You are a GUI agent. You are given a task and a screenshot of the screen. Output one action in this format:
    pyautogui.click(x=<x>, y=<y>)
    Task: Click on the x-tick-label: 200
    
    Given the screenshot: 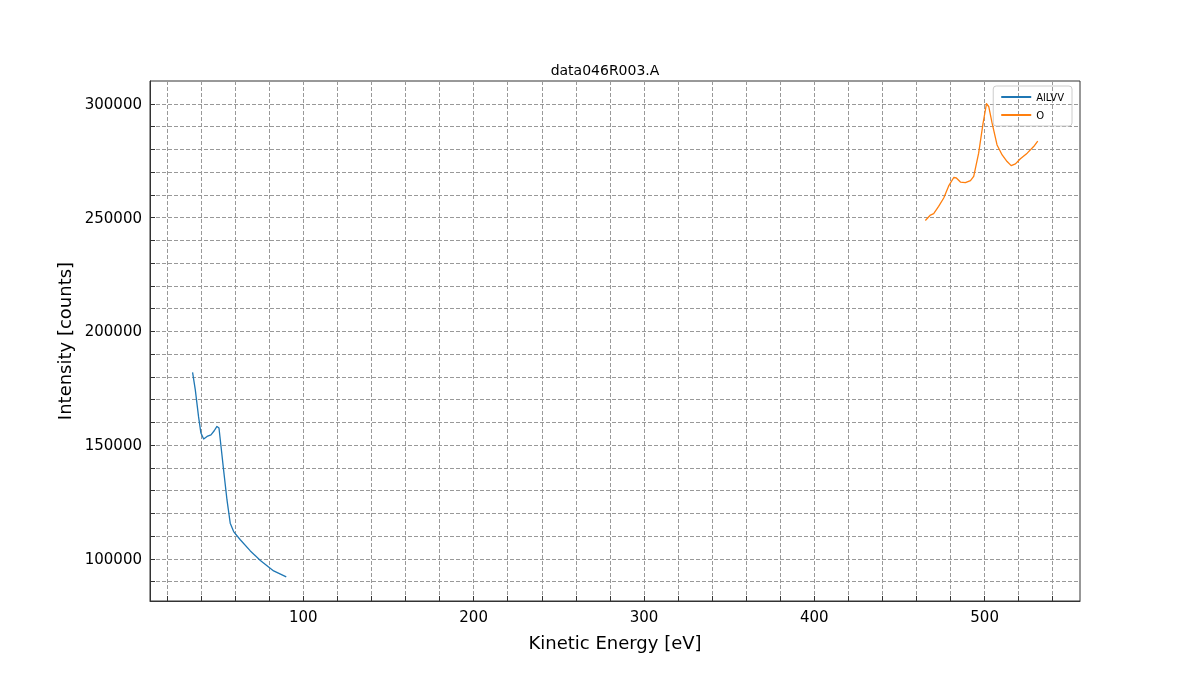 What is the action you would take?
    pyautogui.click(x=473, y=616)
    